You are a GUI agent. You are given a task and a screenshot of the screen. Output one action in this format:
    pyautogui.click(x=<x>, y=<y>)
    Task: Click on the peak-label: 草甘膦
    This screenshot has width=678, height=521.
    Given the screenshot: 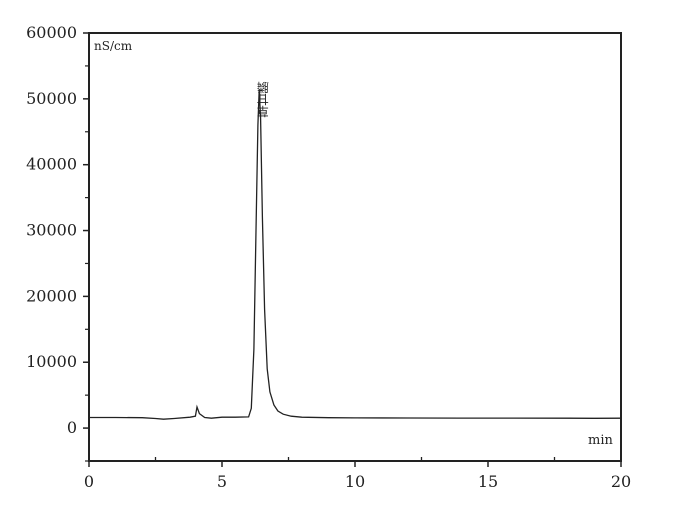 What is the action you would take?
    pyautogui.click(x=263, y=100)
    